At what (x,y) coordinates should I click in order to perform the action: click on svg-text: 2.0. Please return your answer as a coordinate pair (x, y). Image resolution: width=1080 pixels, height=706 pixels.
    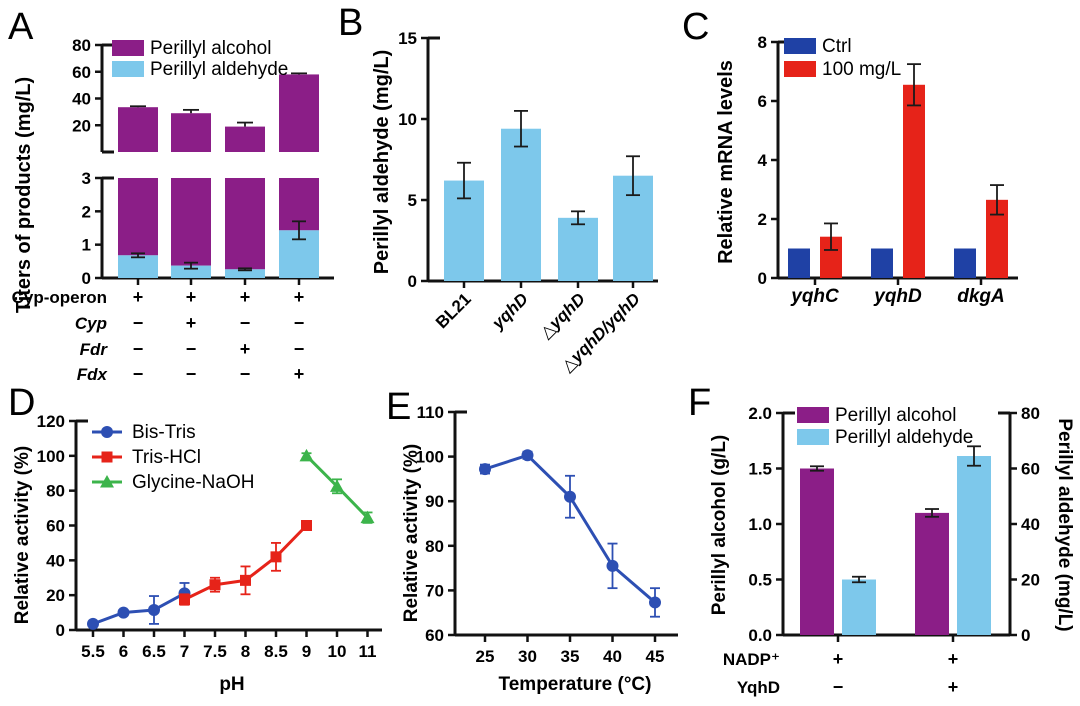
    Looking at the image, I should click on (760, 413).